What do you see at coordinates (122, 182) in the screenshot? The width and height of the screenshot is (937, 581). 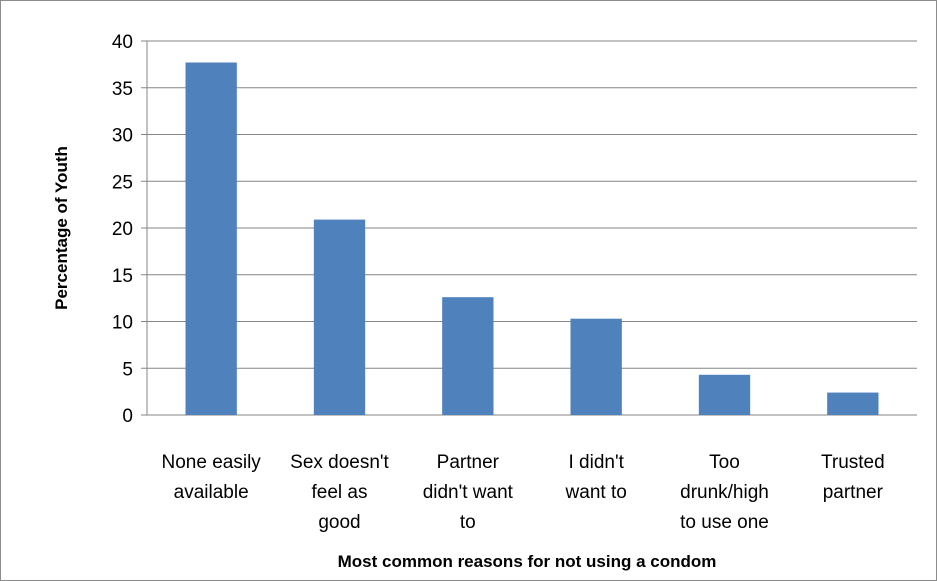 I see `y-tick-label: 25` at bounding box center [122, 182].